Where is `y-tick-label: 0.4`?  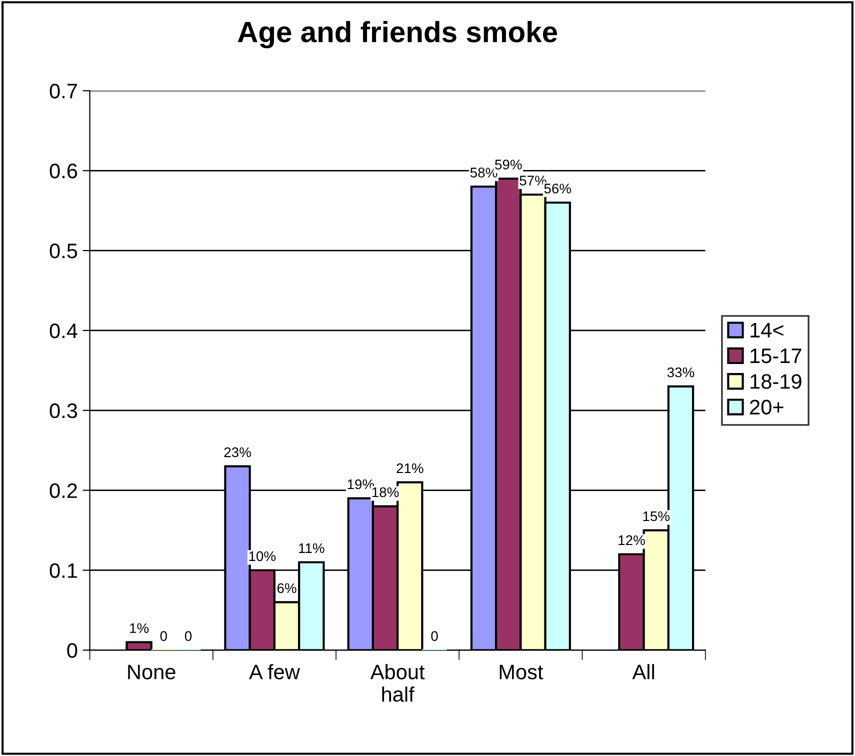
y-tick-label: 0.4 is located at coordinates (64, 330).